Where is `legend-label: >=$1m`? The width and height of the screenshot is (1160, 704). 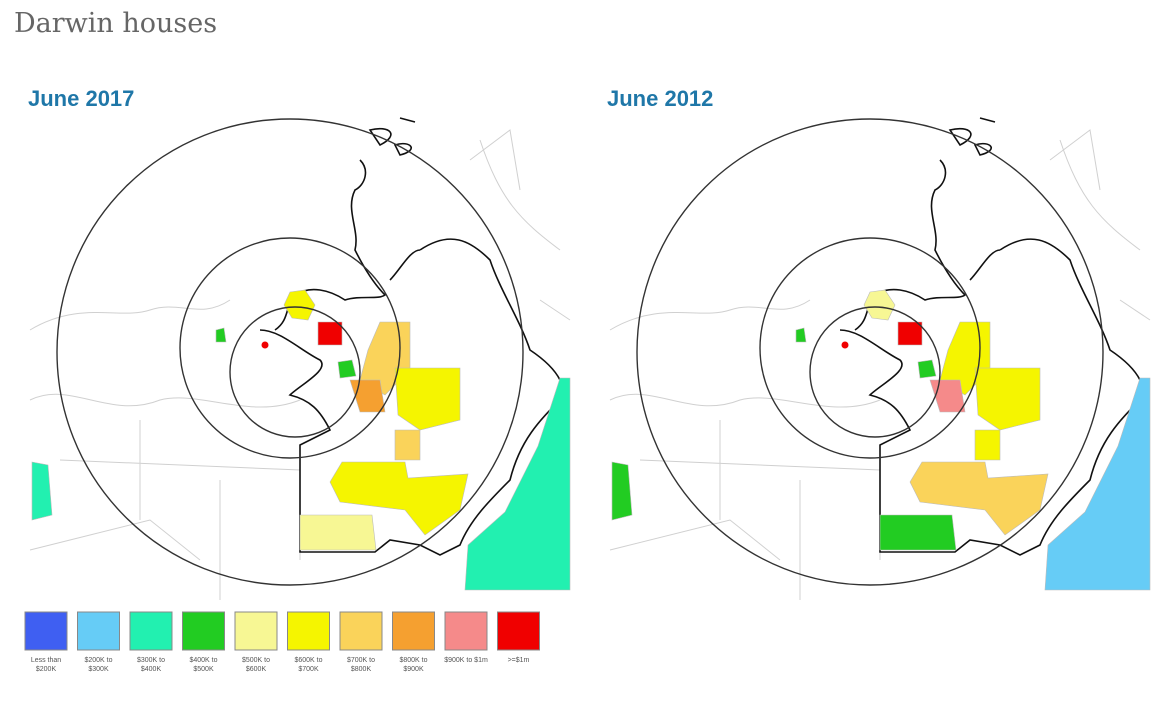
legend-label: >=$1m is located at coordinates (518, 660).